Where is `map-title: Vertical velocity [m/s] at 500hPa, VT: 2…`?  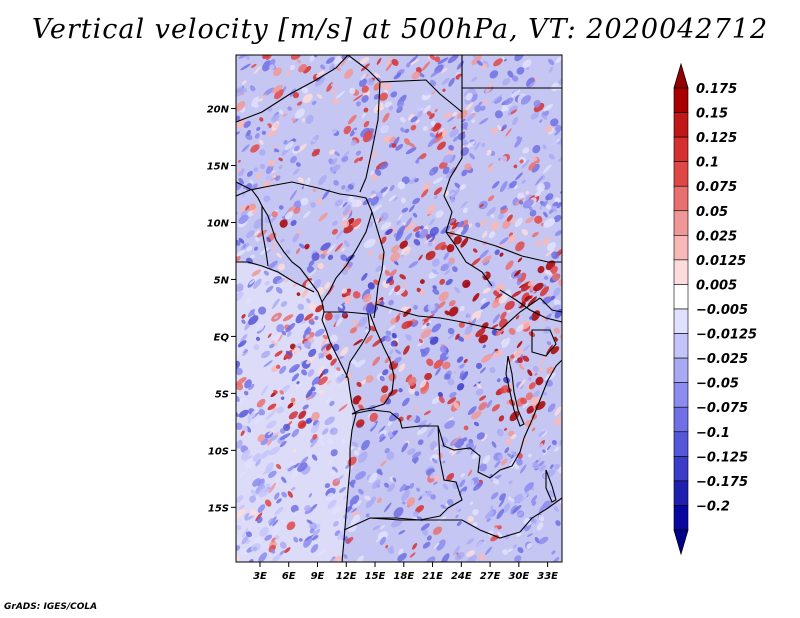 map-title: Vertical velocity [m/s] at 500hPa, VT: 2… is located at coordinates (400, 29).